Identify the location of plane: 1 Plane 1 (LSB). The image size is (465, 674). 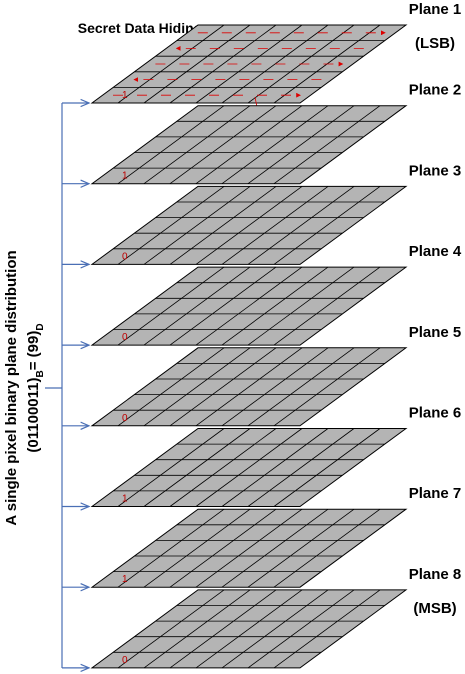
(262, 59).